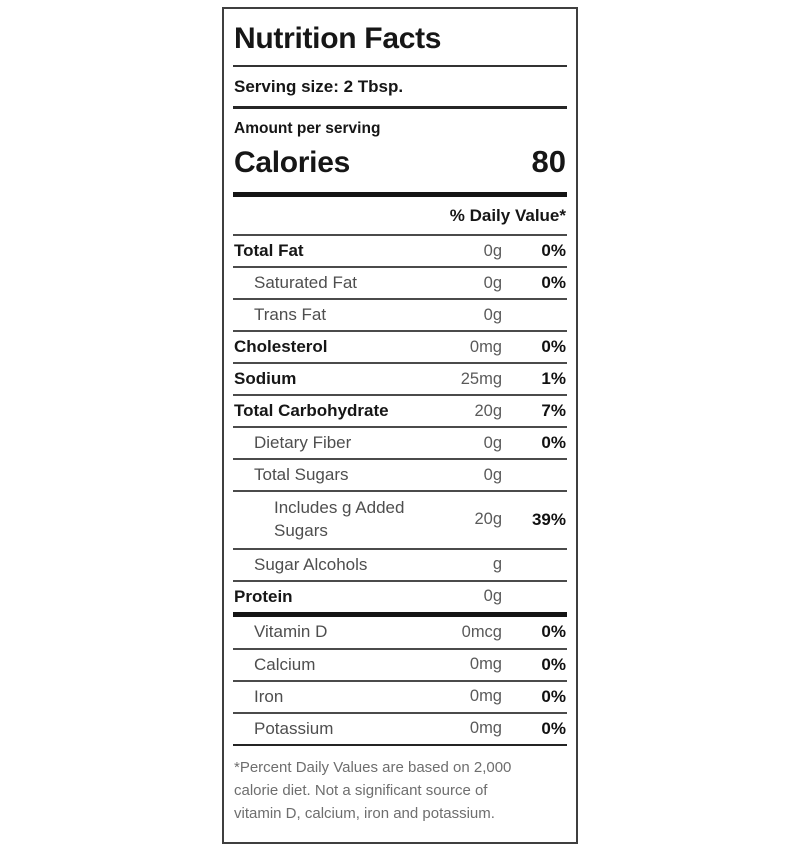  I want to click on nutrient-row-added-sugars: Includes g Added Sugars 20g 39%, so click(400, 519).